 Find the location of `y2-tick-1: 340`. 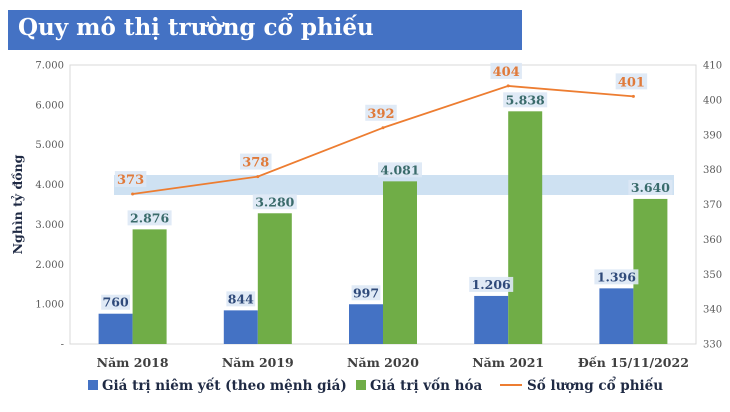

y2-tick-1: 340 is located at coordinates (712, 310).